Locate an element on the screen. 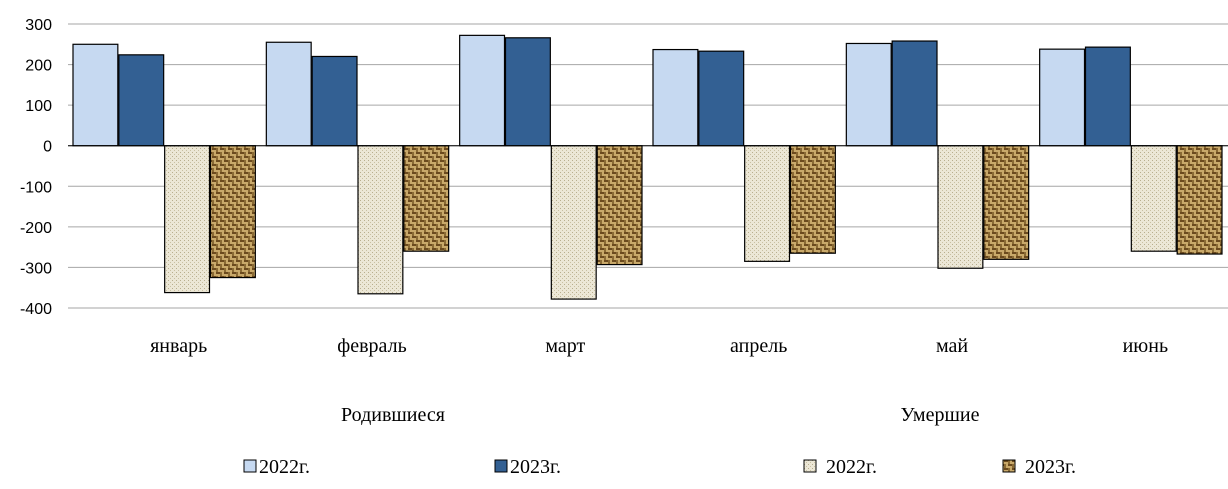 The width and height of the screenshot is (1228, 489). group-label: Родившиеся is located at coordinates (393, 415).